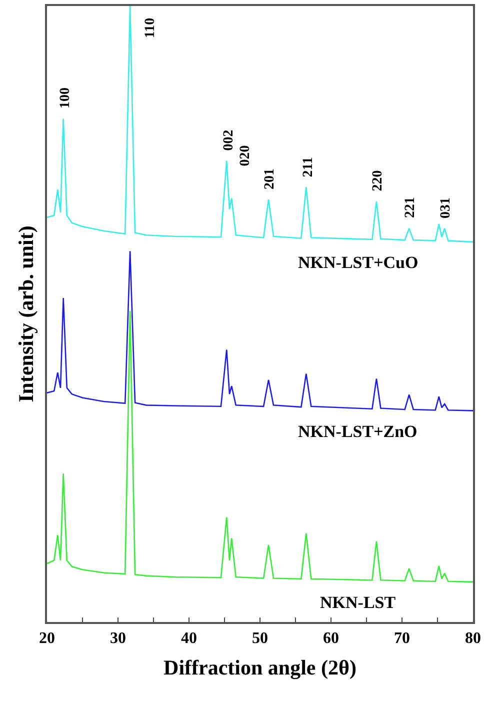 This screenshot has height=706, width=485. Describe the element at coordinates (245, 155) in the screenshot. I see `annotation: 020` at that location.